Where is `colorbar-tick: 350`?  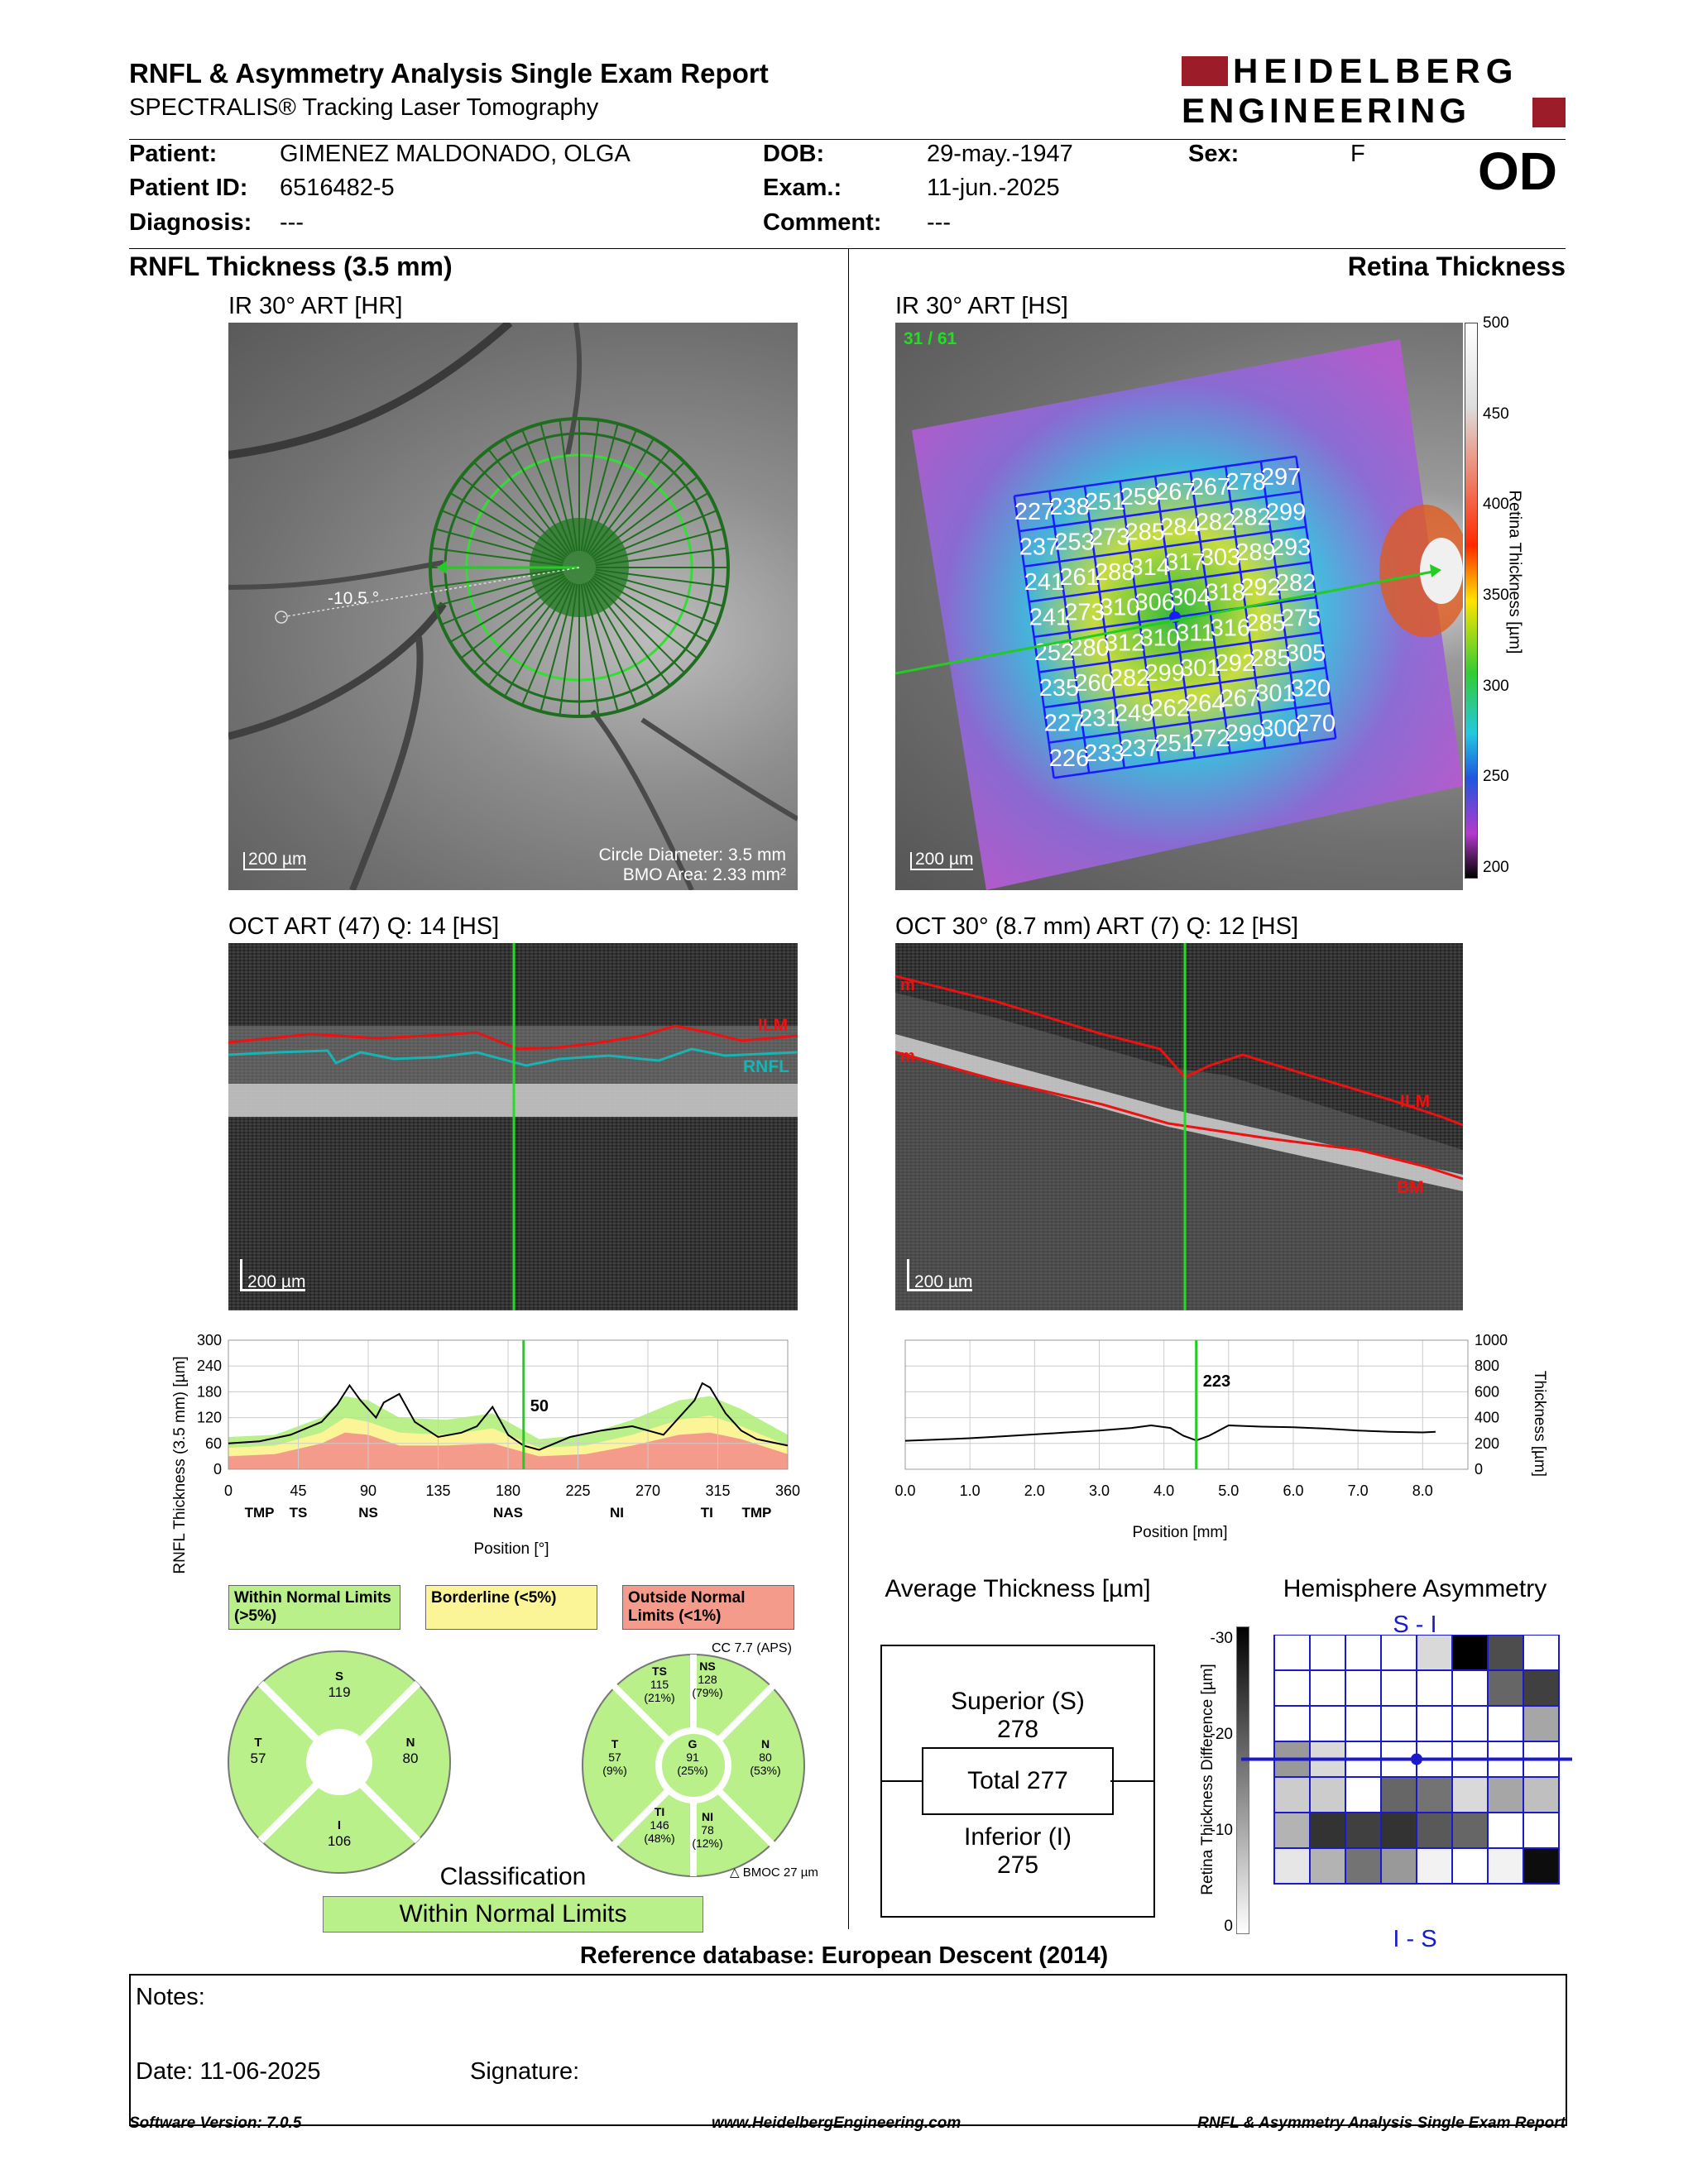
colorbar-tick: 350 is located at coordinates (1496, 595).